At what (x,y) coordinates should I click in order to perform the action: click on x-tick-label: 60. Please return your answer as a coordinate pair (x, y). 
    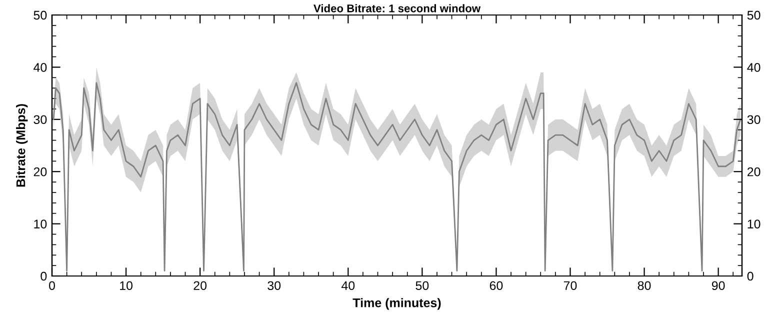
    Looking at the image, I should click on (496, 285).